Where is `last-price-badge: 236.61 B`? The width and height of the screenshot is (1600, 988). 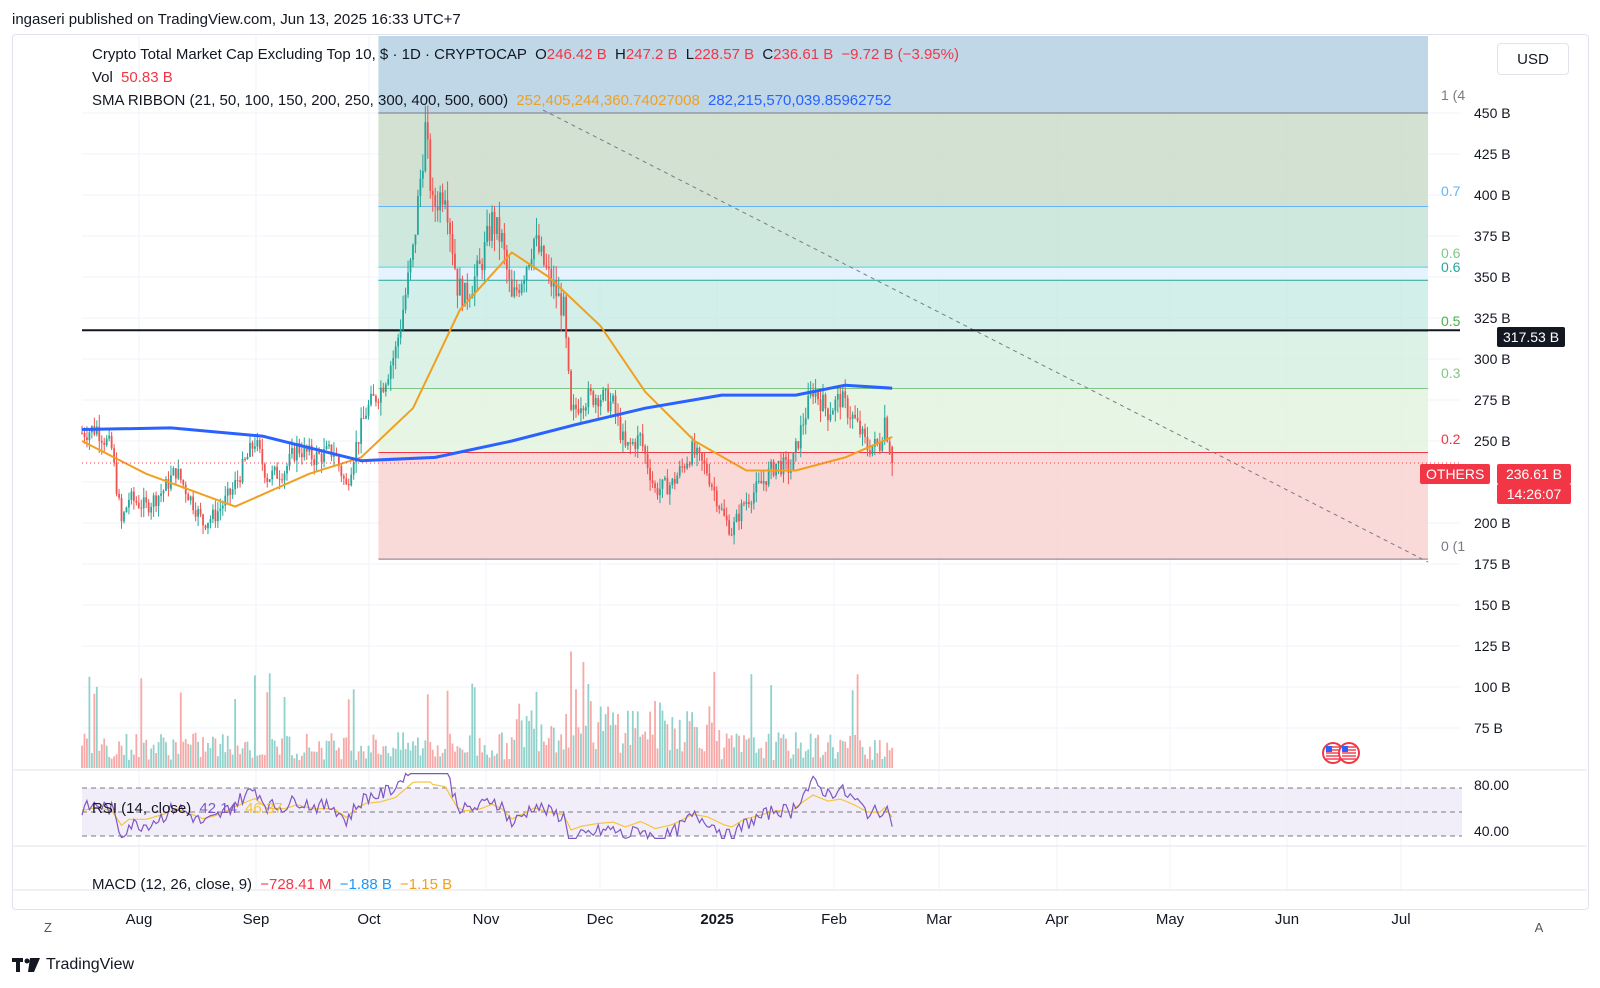 last-price-badge: 236.61 B is located at coordinates (1534, 474).